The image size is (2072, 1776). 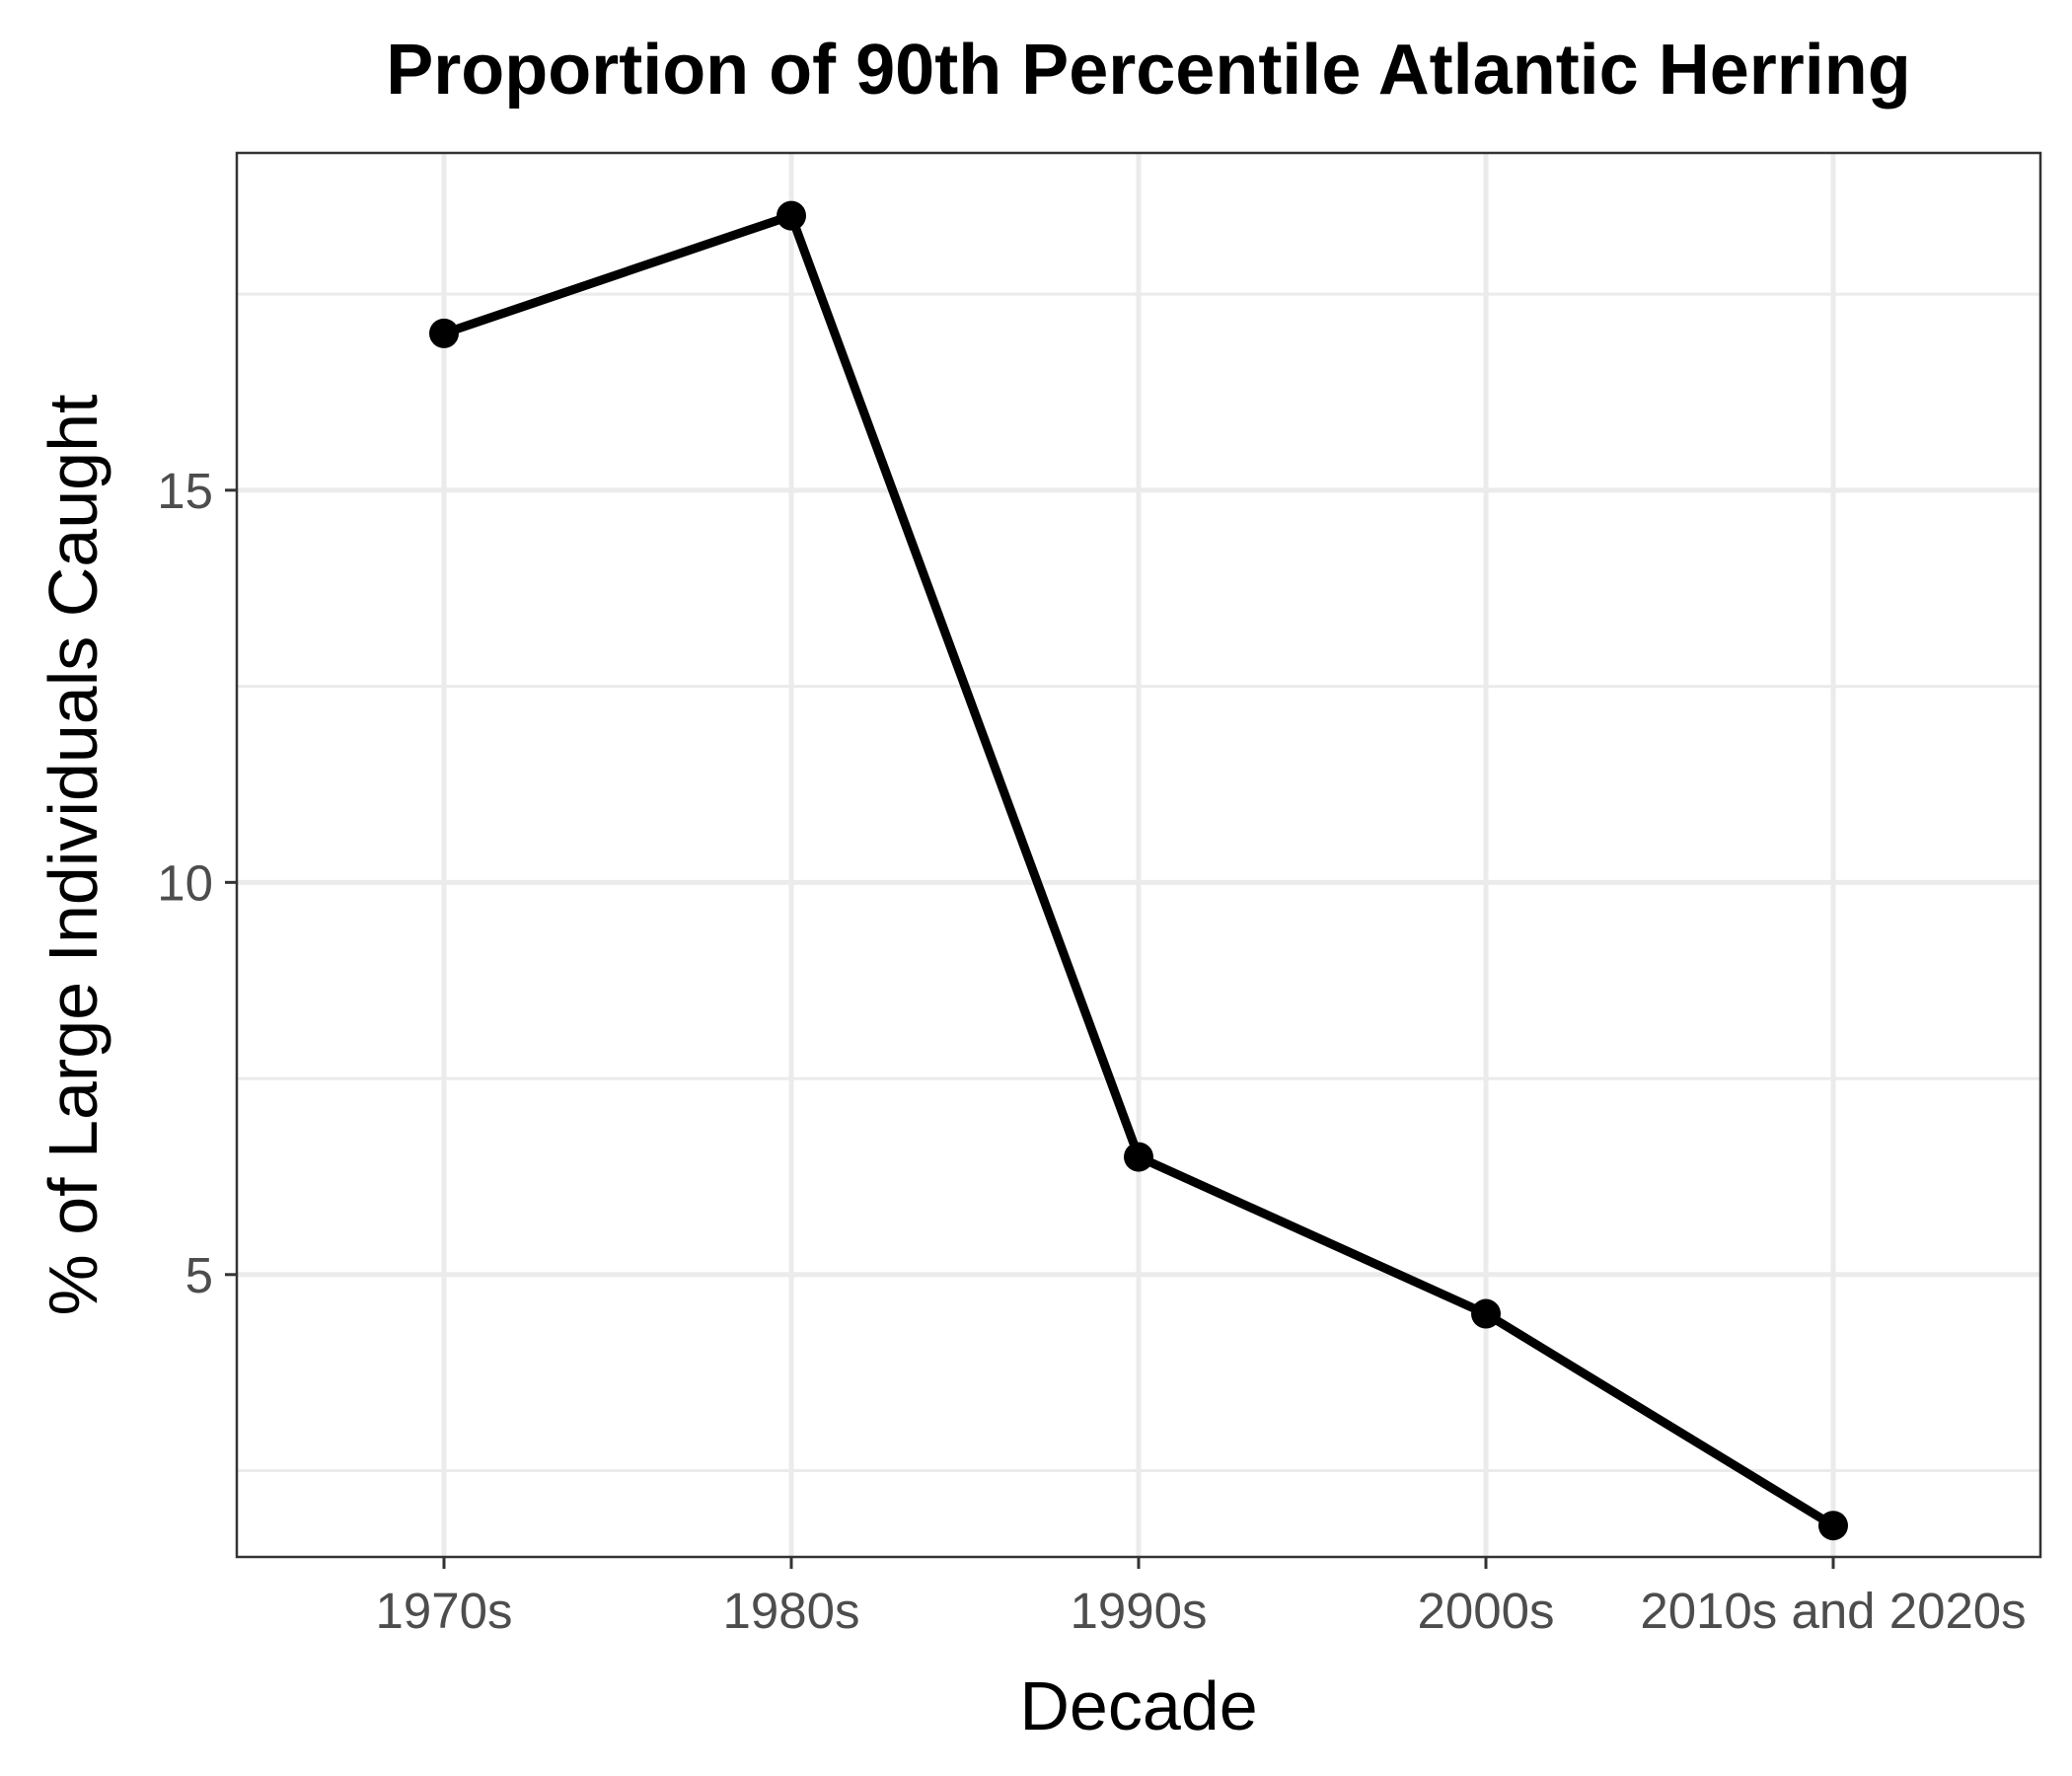 I want to click on x-axis-title: Decade, so click(x=1138, y=1706).